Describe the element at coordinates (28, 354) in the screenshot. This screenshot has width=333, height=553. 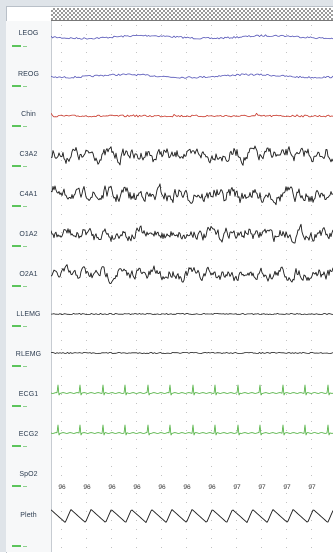
I see `channel-label-rlemg: RLEMG` at that location.